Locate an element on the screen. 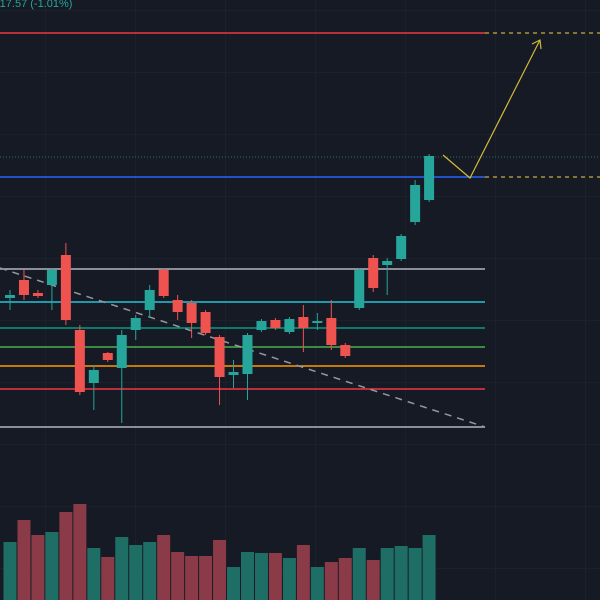 The height and width of the screenshot is (600, 600). projection-path is located at coordinates (491, 109).